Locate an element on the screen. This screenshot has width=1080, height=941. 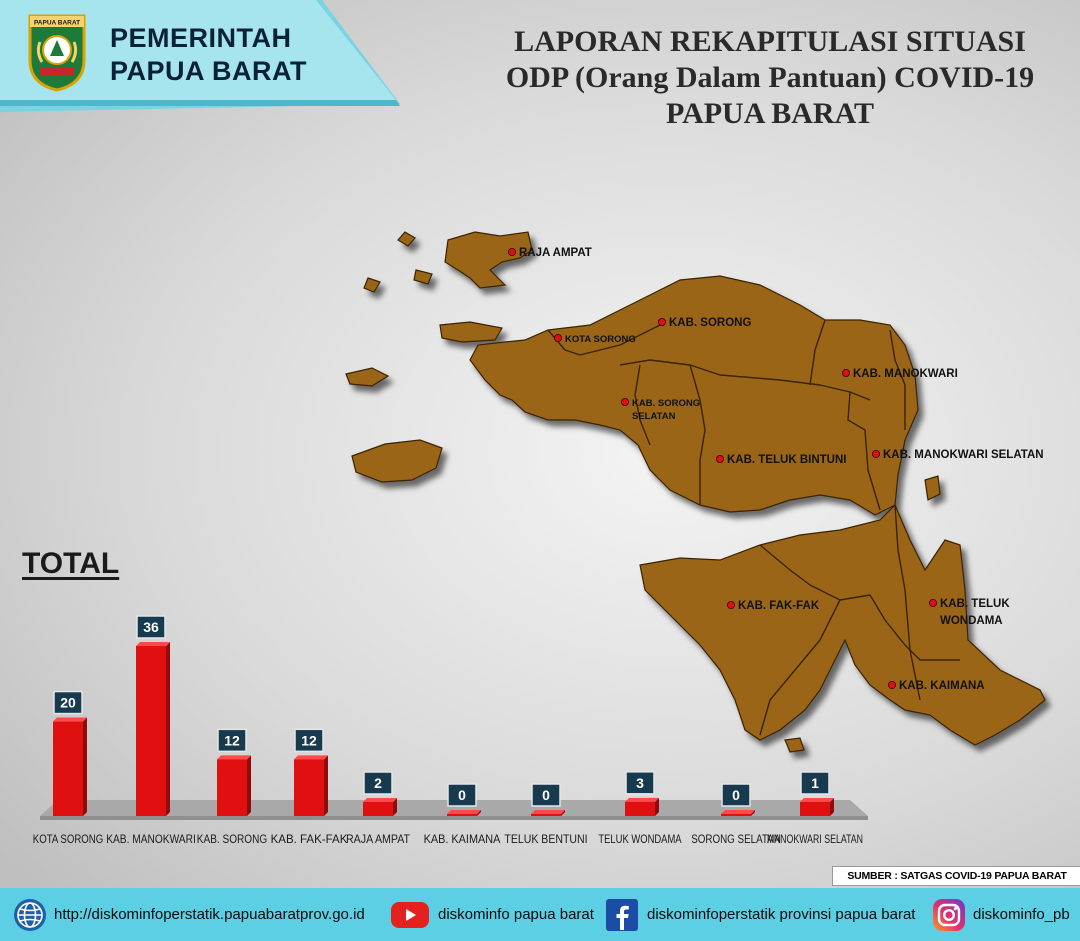
mainland-south is located at coordinates (842, 624).